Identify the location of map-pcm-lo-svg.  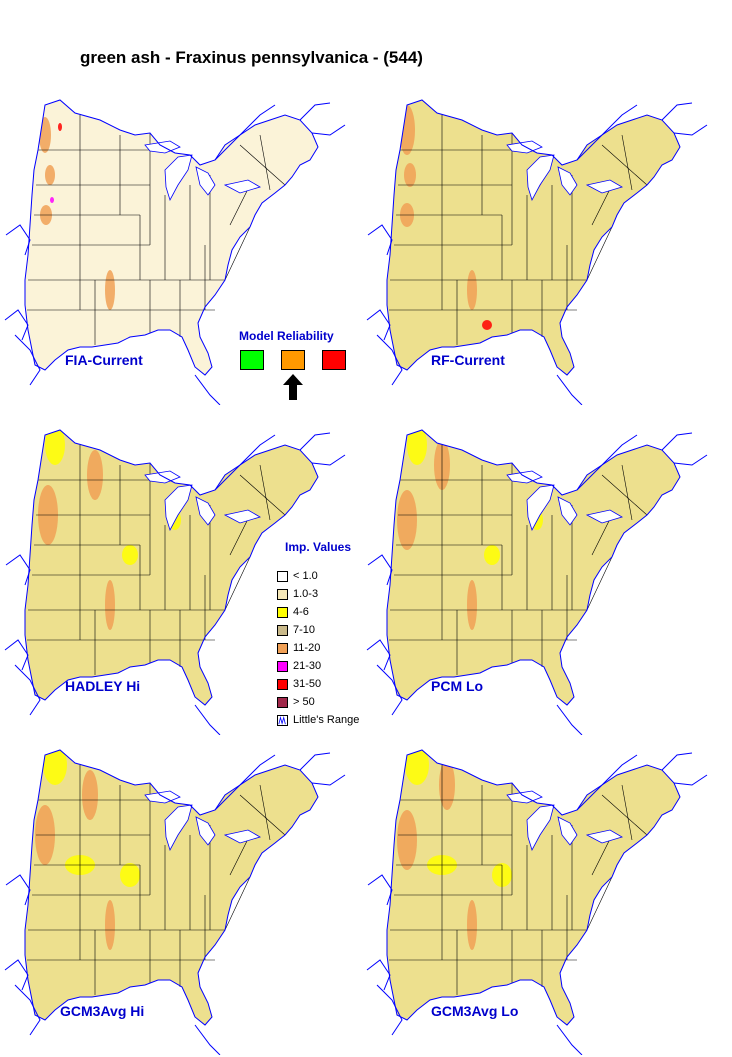
(537, 582).